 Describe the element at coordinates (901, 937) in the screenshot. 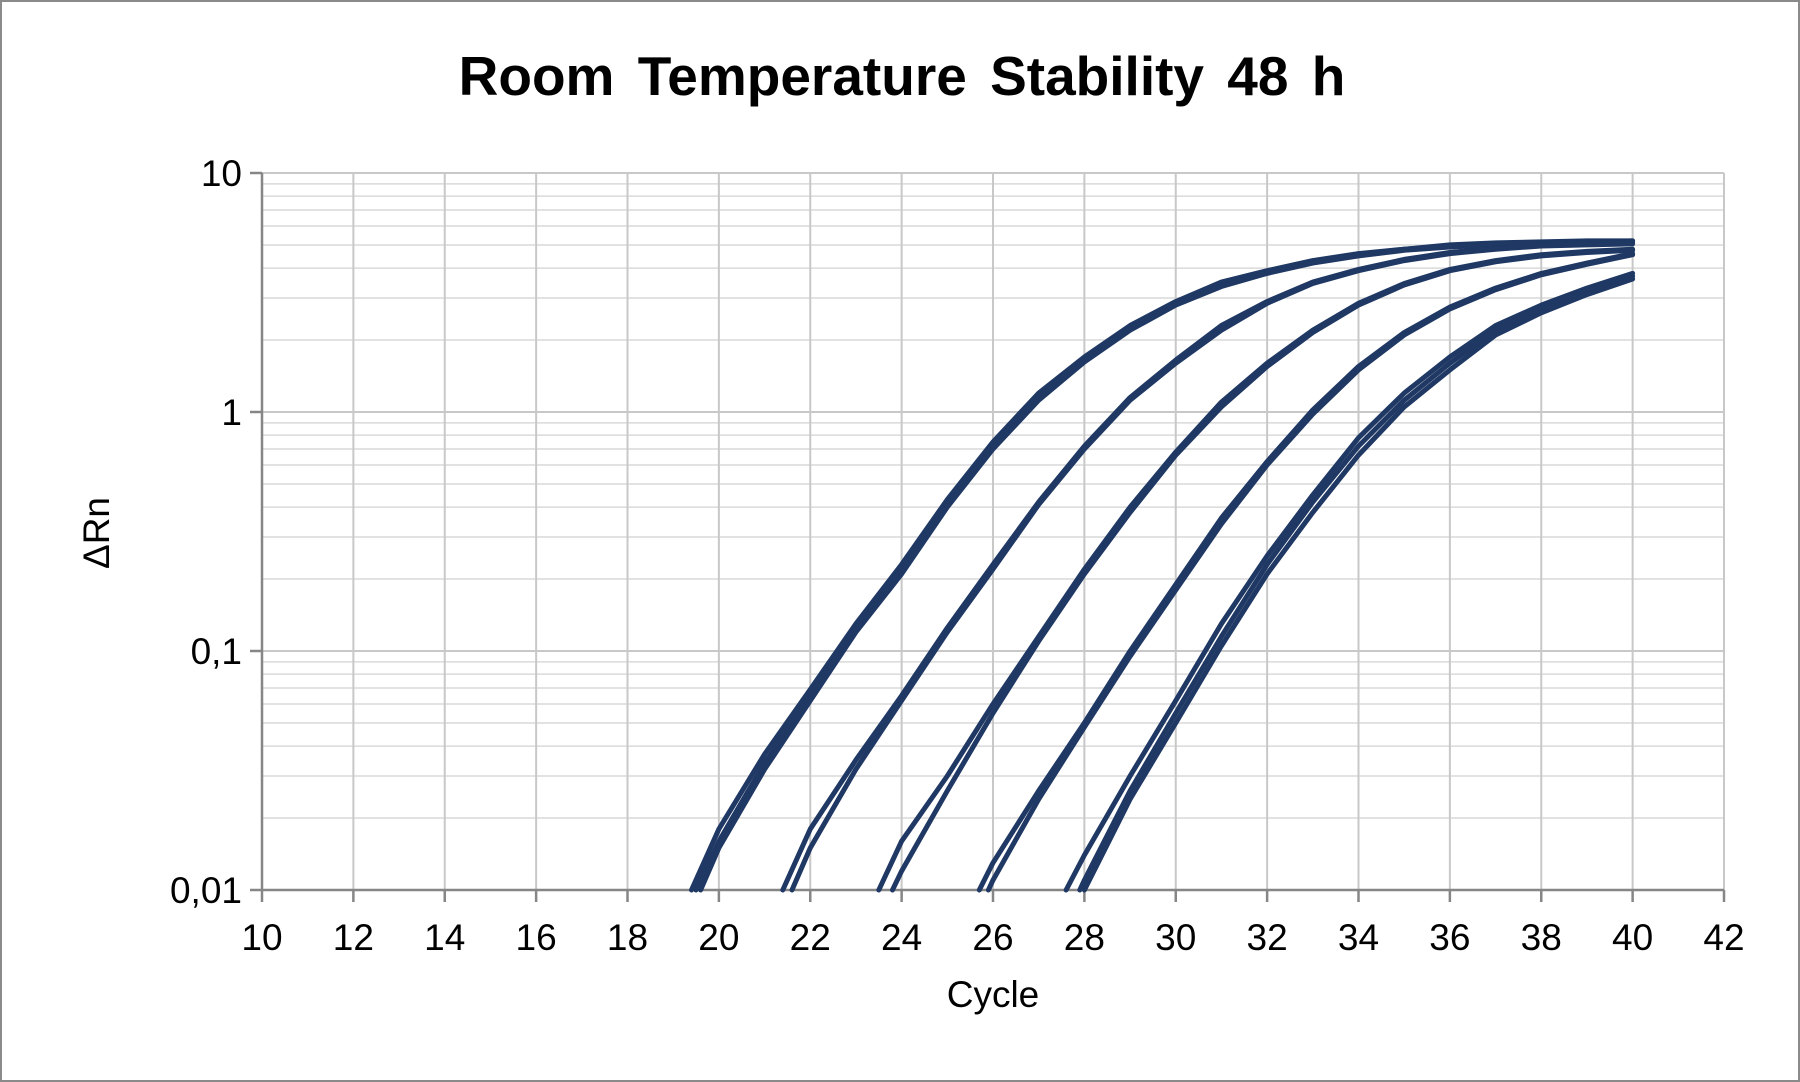

I see `x-tick-label: 24` at that location.